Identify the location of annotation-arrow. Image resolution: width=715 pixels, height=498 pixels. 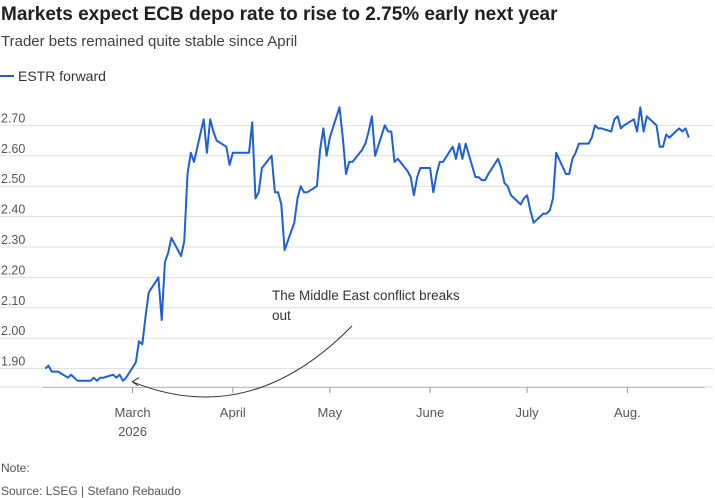
(242, 361).